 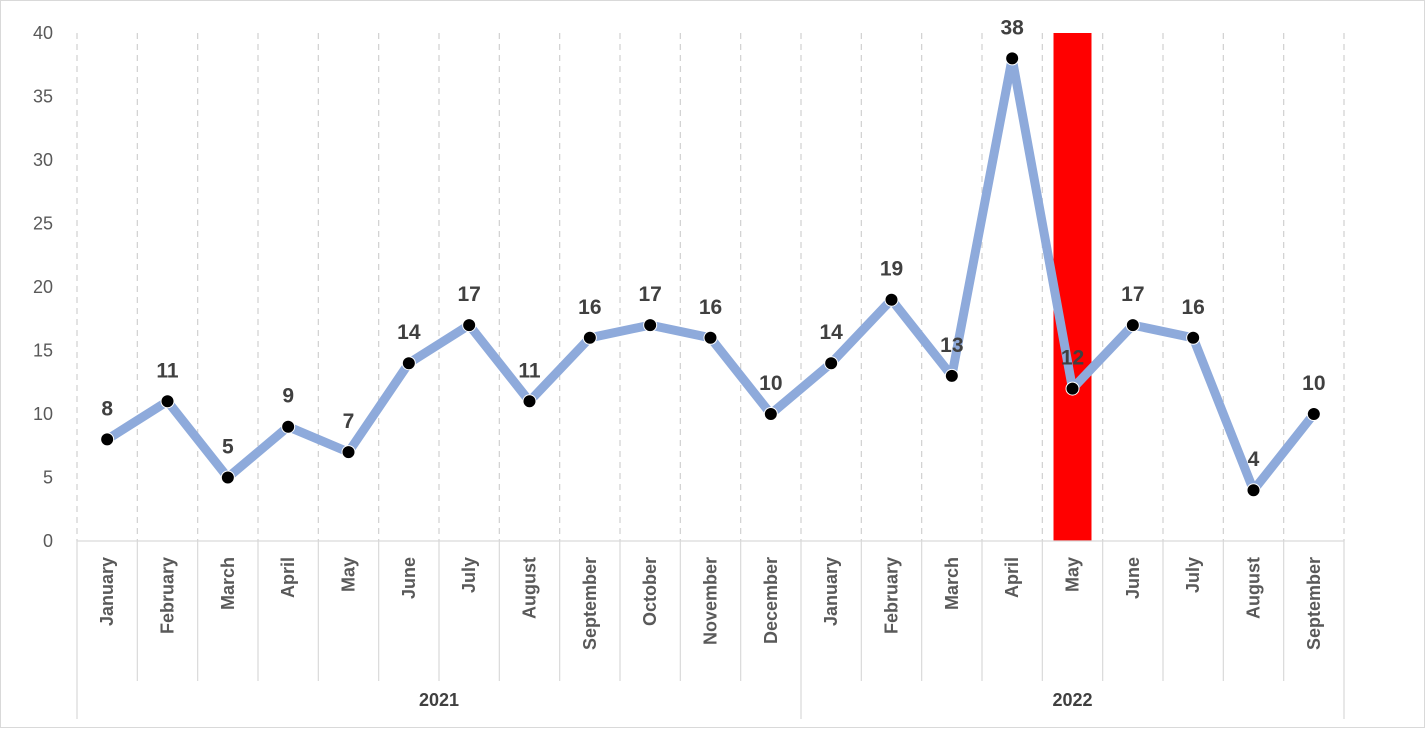 I want to click on data-label: 4, so click(x=1254, y=459).